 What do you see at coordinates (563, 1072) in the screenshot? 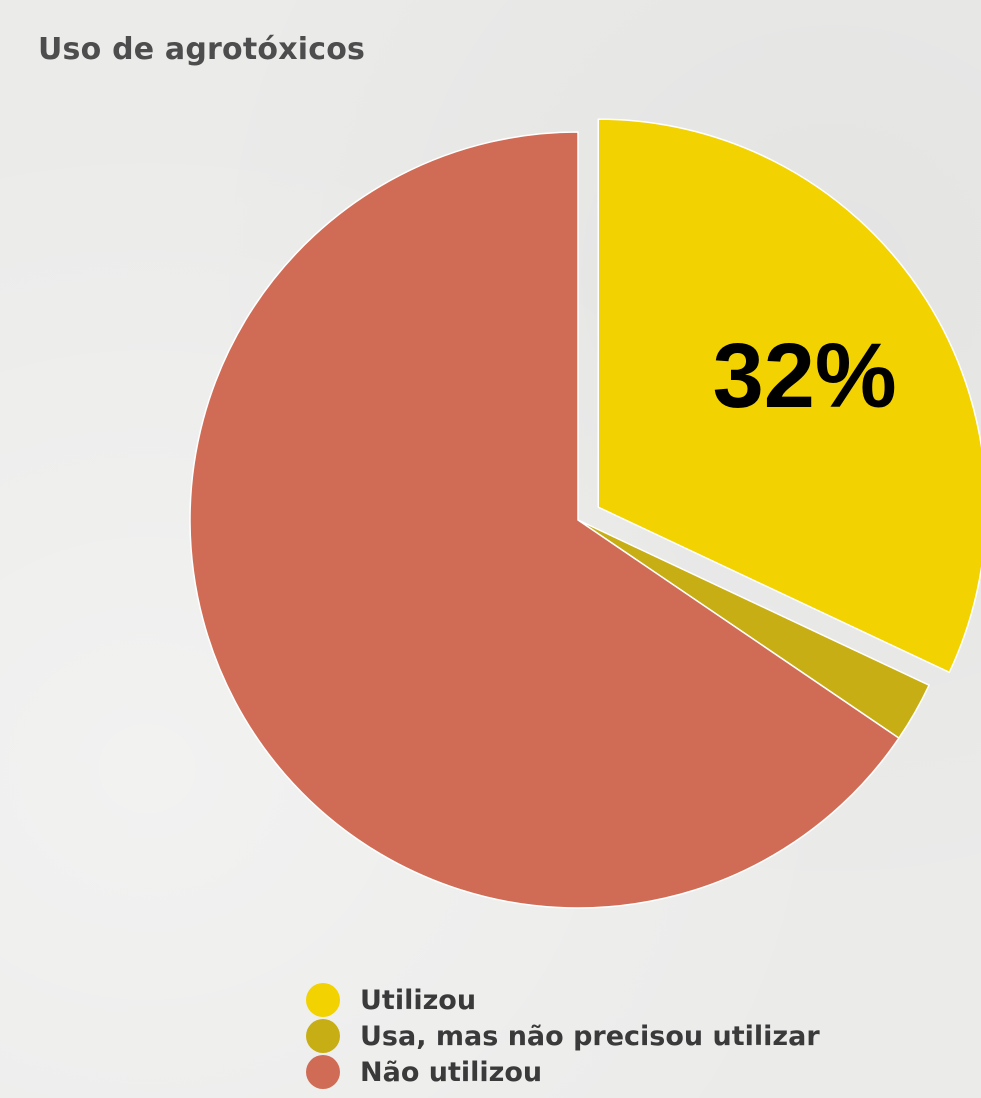
I see `legend-item-nao-utilizou: Não utilizou` at bounding box center [563, 1072].